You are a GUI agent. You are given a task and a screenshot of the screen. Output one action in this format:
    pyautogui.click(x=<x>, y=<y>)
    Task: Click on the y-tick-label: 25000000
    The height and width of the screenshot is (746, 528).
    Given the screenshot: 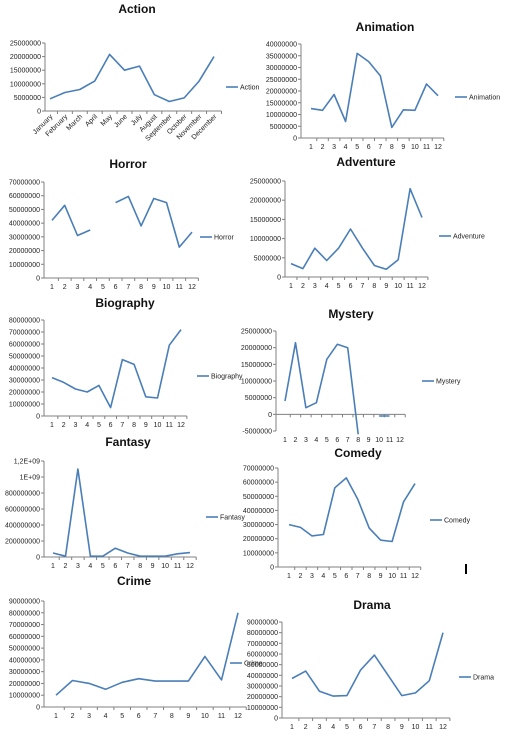 What is the action you would take?
    pyautogui.click(x=265, y=182)
    